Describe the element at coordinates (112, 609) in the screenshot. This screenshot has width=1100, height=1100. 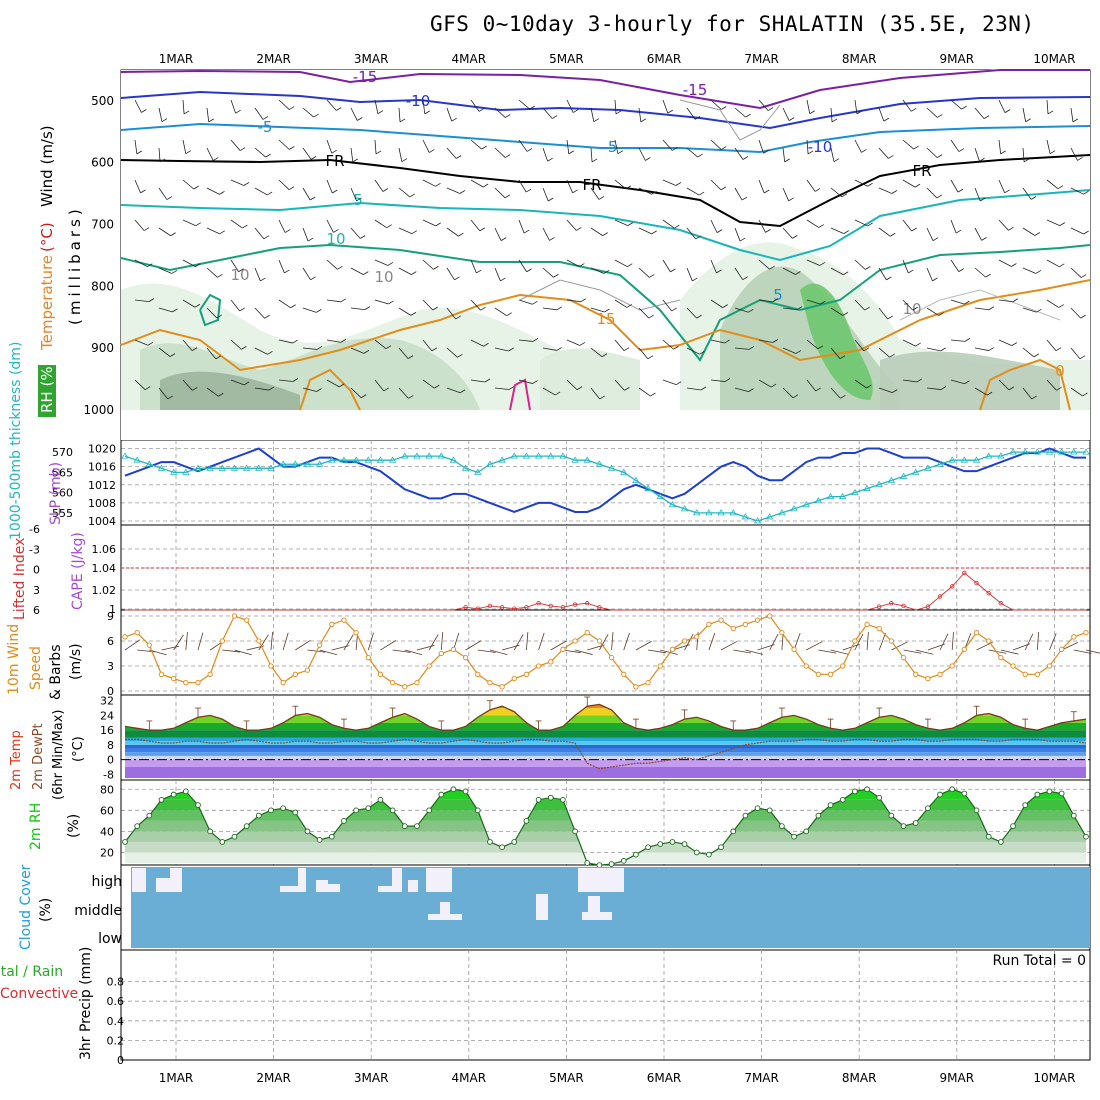
I see `cape-tick-label: 1` at that location.